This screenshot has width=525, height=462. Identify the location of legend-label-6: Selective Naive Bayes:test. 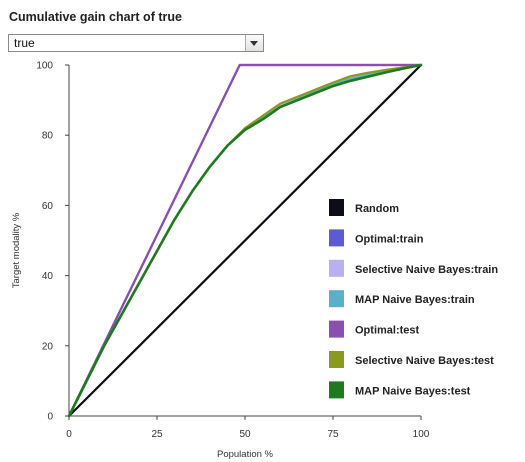
(424, 361).